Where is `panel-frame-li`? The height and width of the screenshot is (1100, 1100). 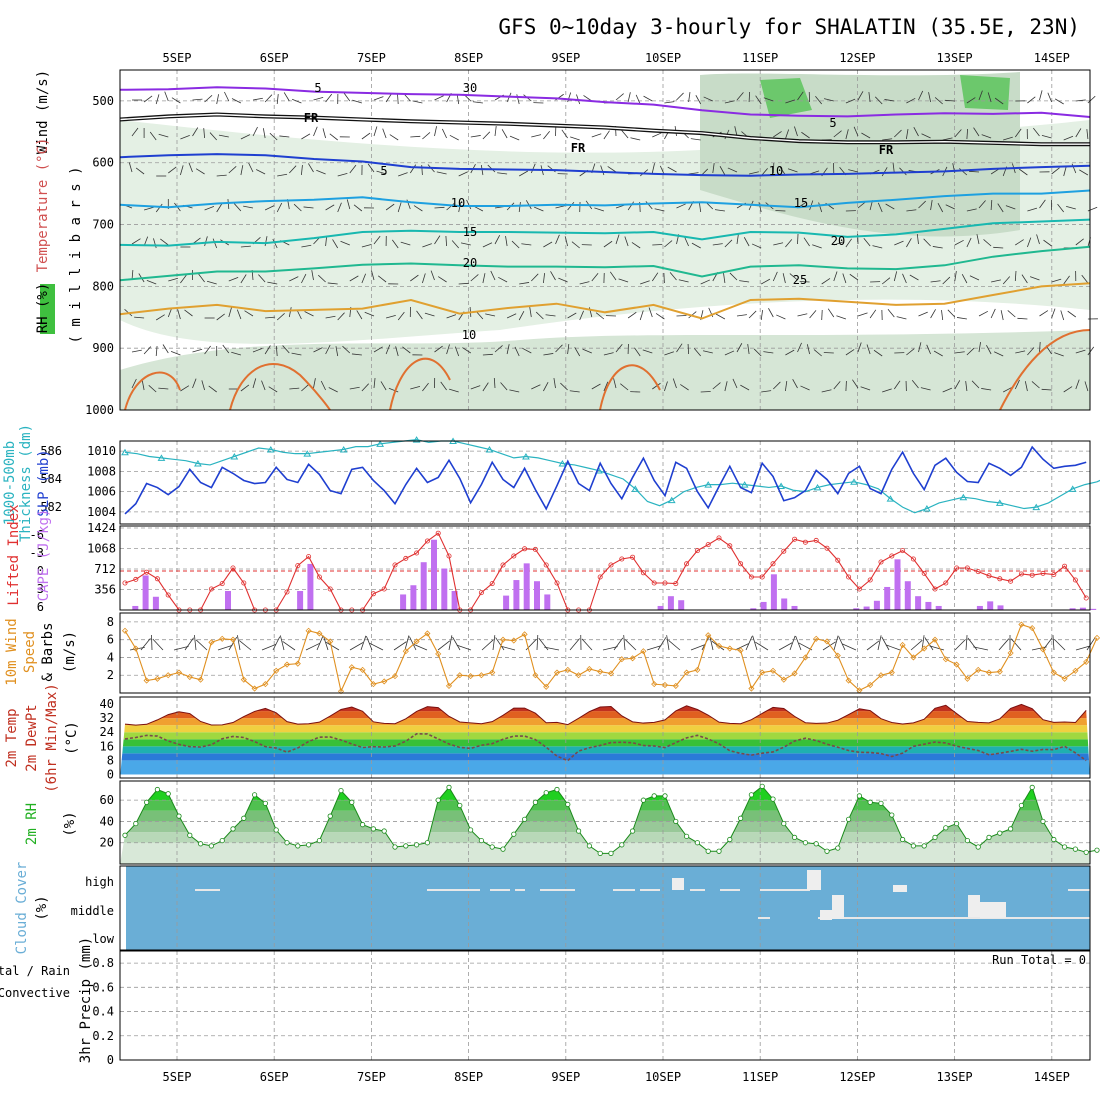 panel-frame-li is located at coordinates (605, 568).